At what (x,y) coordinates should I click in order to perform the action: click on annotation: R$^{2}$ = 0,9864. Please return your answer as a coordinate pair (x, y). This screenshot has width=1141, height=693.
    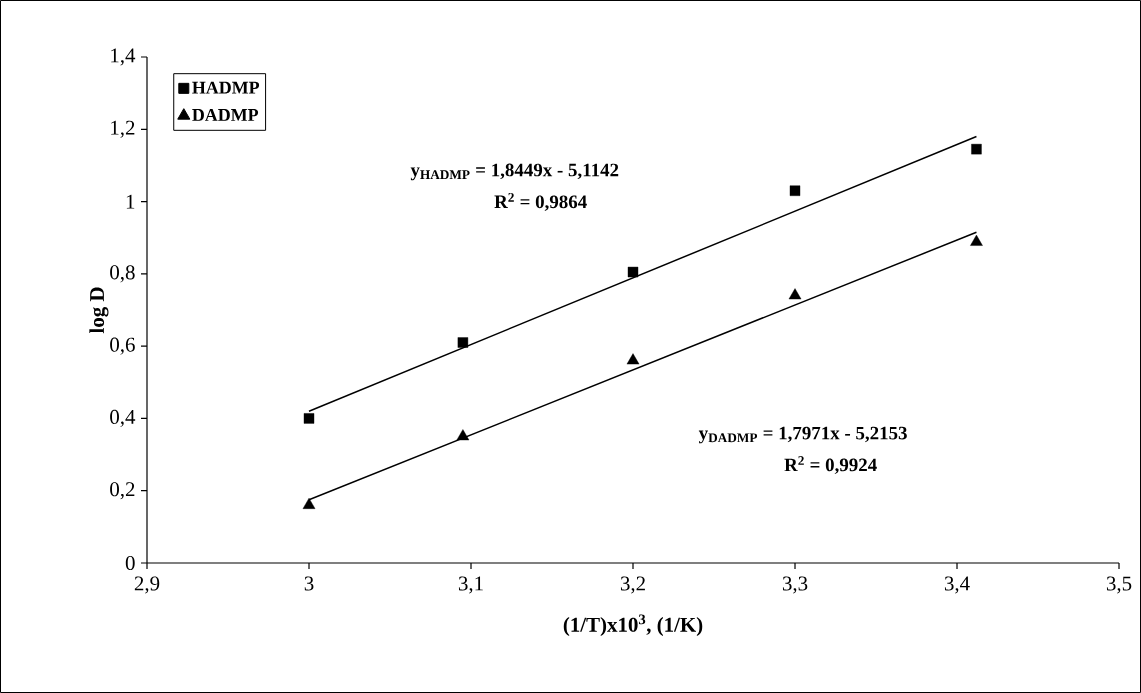
    Looking at the image, I should click on (540, 201).